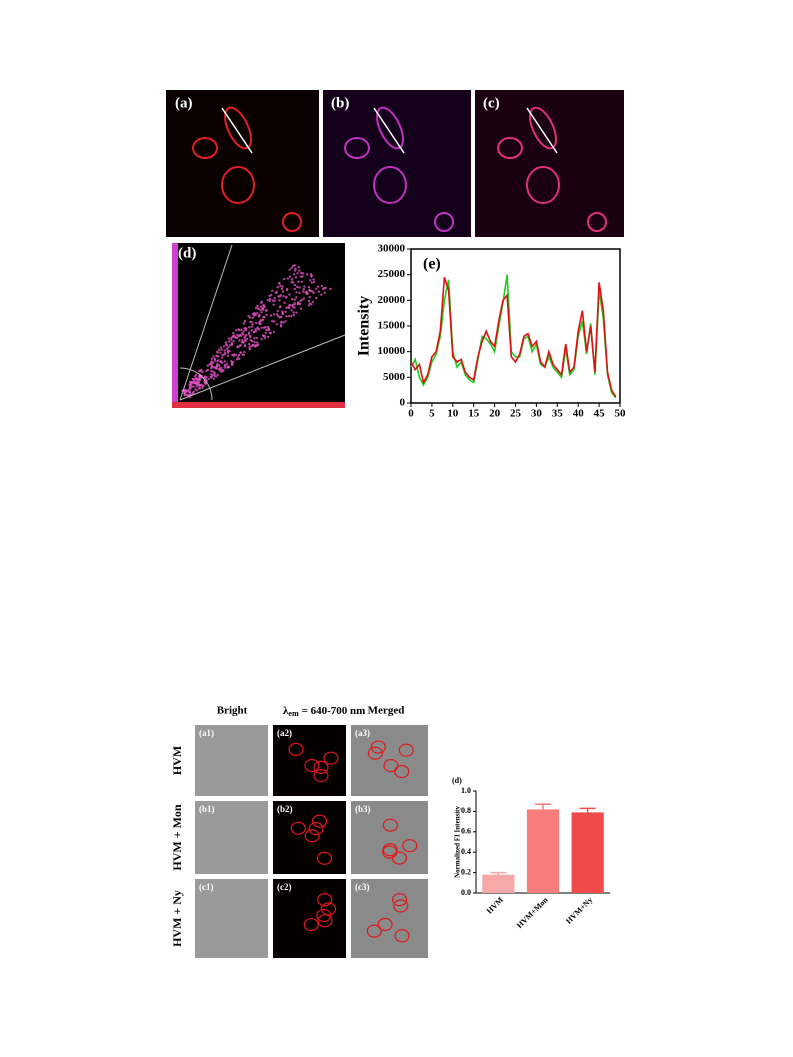 The image size is (793, 1057). I want to click on panel-label: (a2), so click(284, 733).